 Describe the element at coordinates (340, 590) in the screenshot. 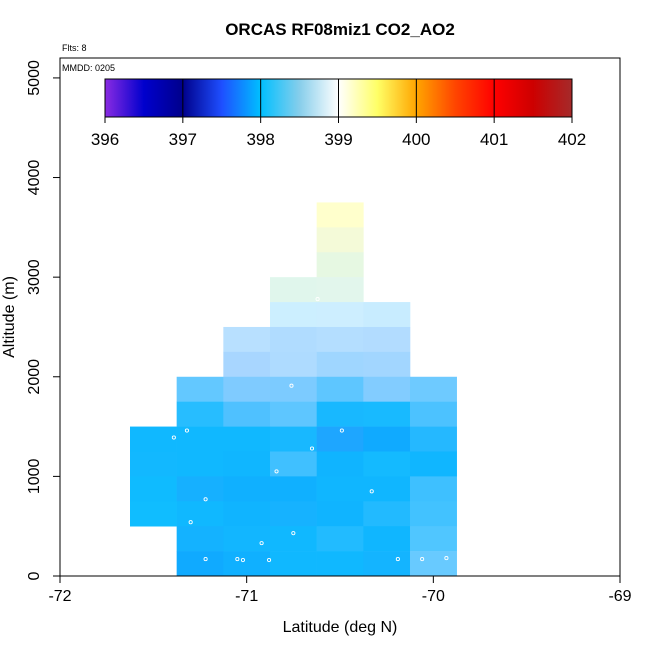

I see `x-axis: -72 -71 -70 -69` at that location.